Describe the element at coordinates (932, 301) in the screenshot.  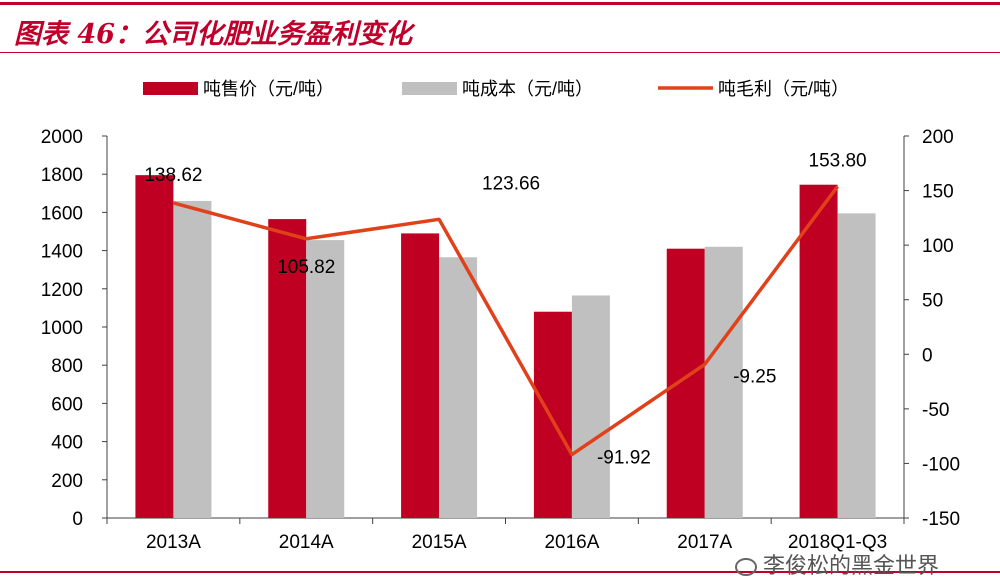
I see `right-tick-label: 50` at that location.